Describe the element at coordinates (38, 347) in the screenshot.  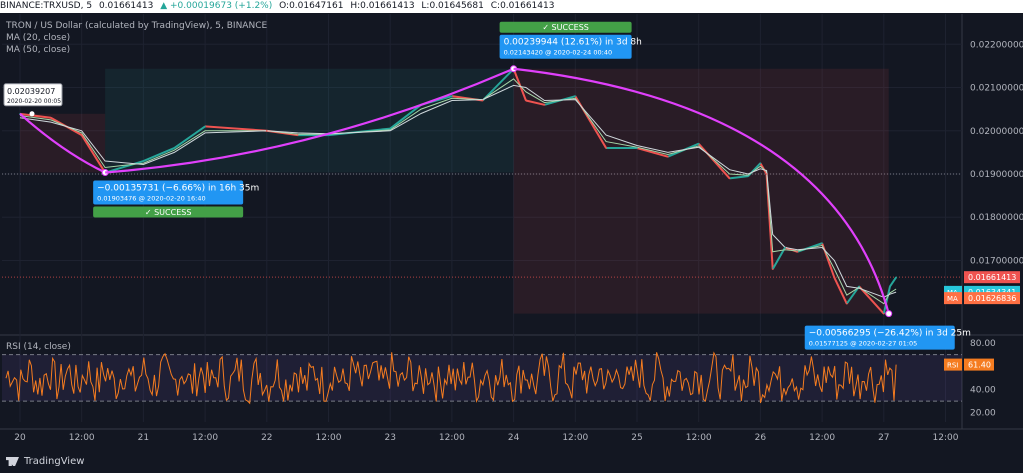
I see `rsi-pane-label: RSI (14, close)` at that location.